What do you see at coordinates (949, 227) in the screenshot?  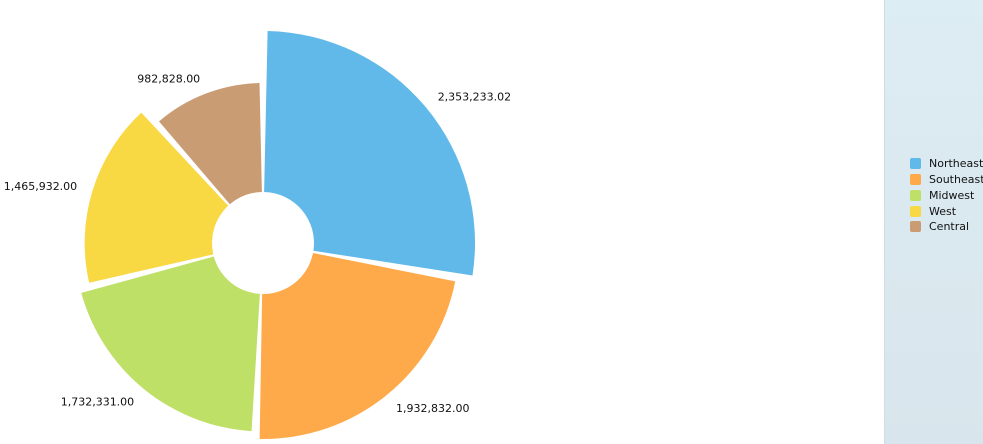 I see `legend-label: Central` at bounding box center [949, 227].